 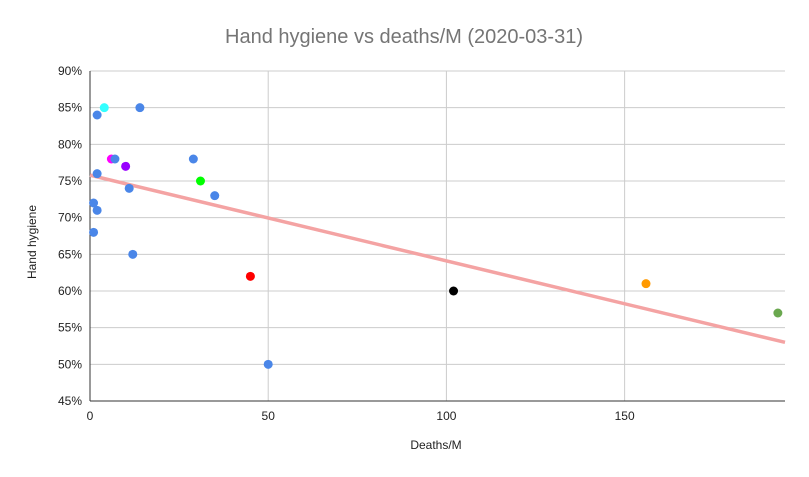 I want to click on y-tick-label: 60%, so click(x=70, y=291).